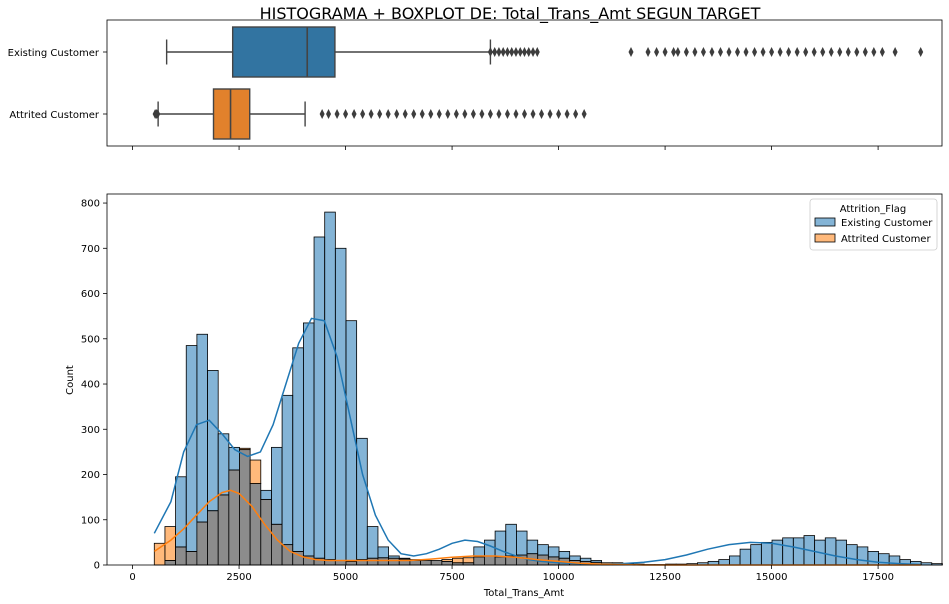 This screenshot has height=604, width=949. I want to click on hist-xtick-label: 5000, so click(345, 577).